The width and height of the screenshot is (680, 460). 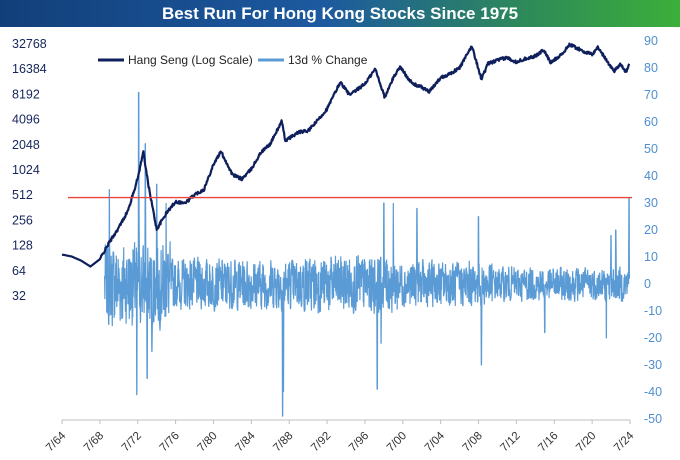 What do you see at coordinates (651, 203) in the screenshot?
I see `right-tick-label: 30` at bounding box center [651, 203].